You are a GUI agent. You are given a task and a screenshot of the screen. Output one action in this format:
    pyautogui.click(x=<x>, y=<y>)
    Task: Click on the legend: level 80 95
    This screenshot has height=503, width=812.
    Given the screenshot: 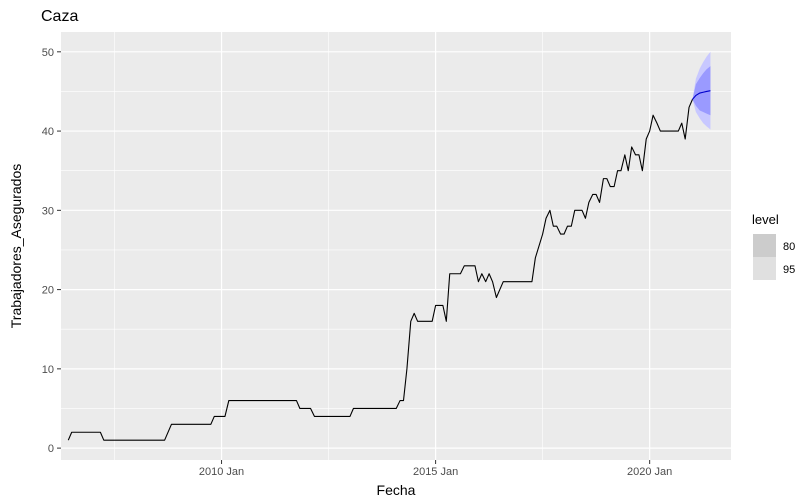 What is the action you would take?
    pyautogui.click(x=773, y=246)
    